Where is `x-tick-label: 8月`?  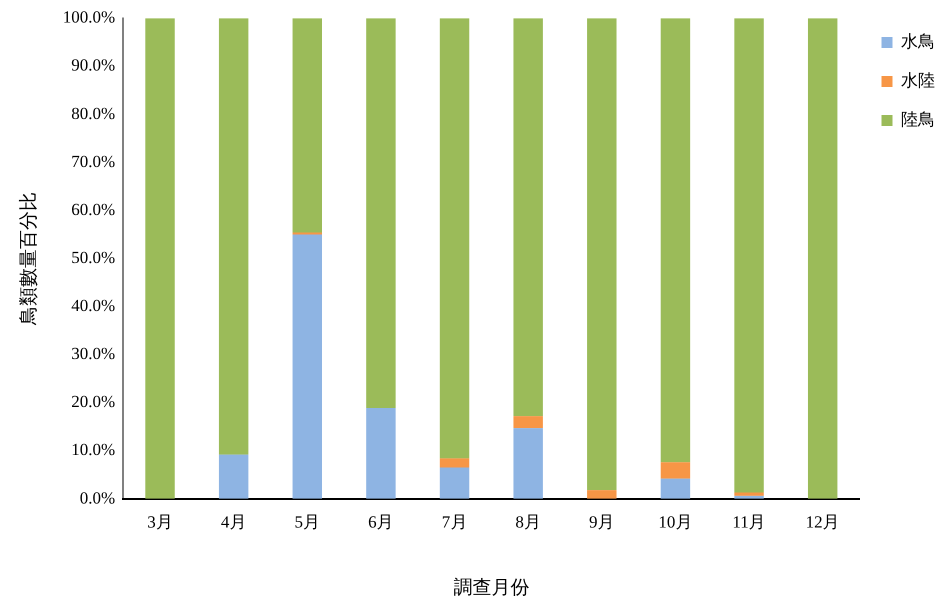
x-tick-label: 8月 is located at coordinates (528, 522).